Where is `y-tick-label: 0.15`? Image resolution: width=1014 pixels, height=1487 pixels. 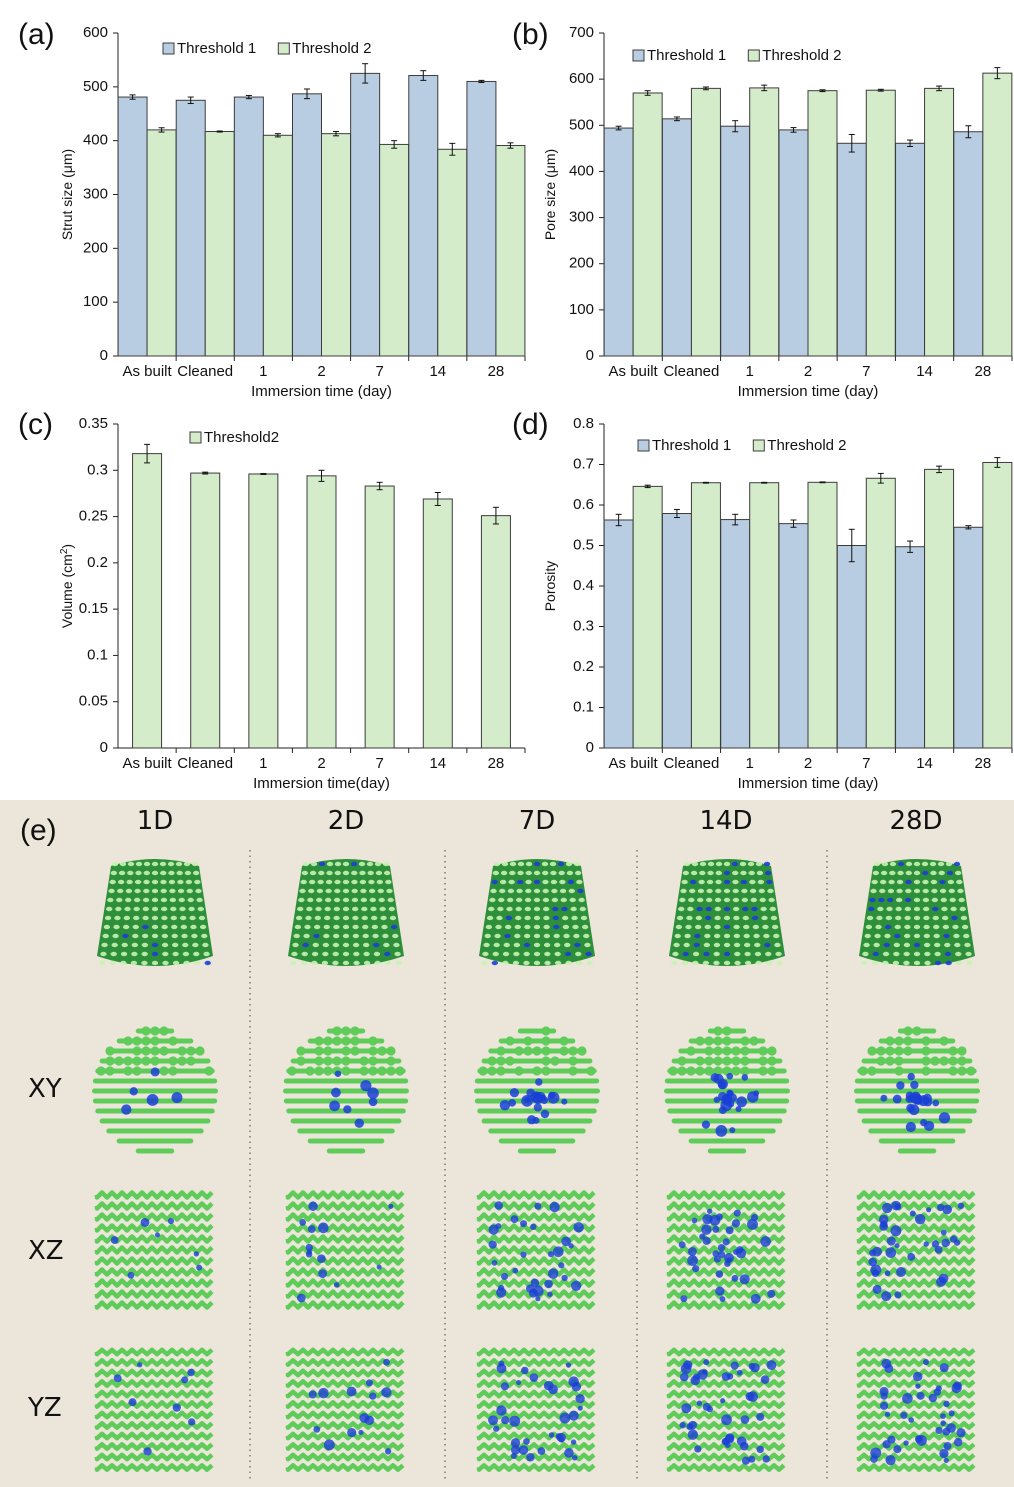
y-tick-label: 0.15 is located at coordinates (93, 608).